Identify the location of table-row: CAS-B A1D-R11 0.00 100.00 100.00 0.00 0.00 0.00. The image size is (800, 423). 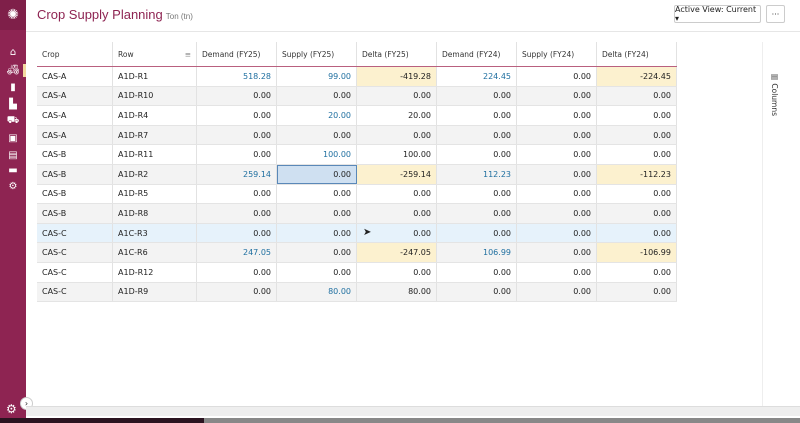
(357, 155).